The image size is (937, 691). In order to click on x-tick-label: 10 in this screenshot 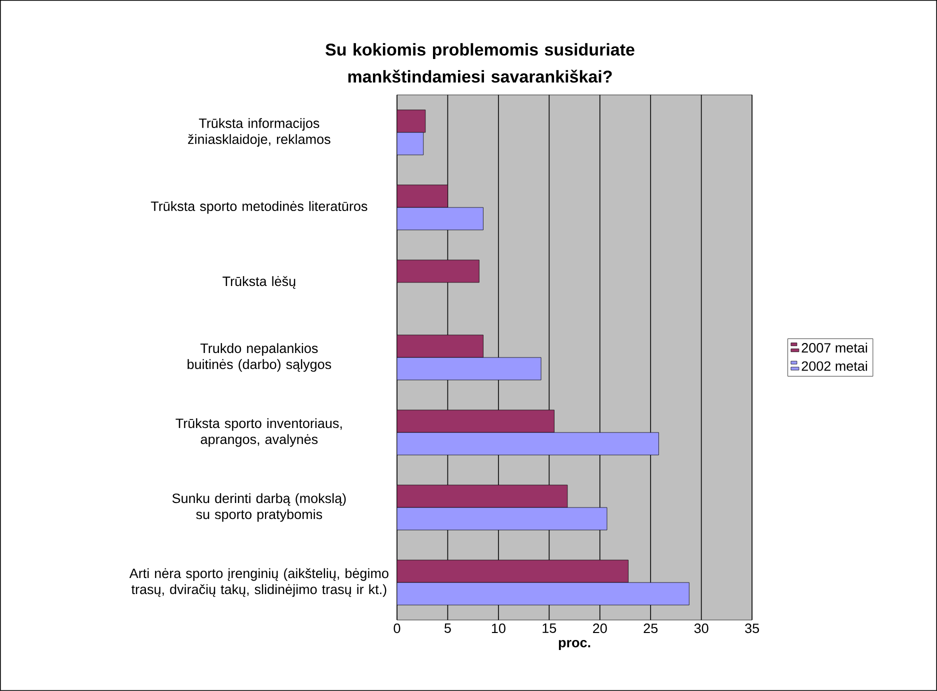, I will do `click(499, 629)`.